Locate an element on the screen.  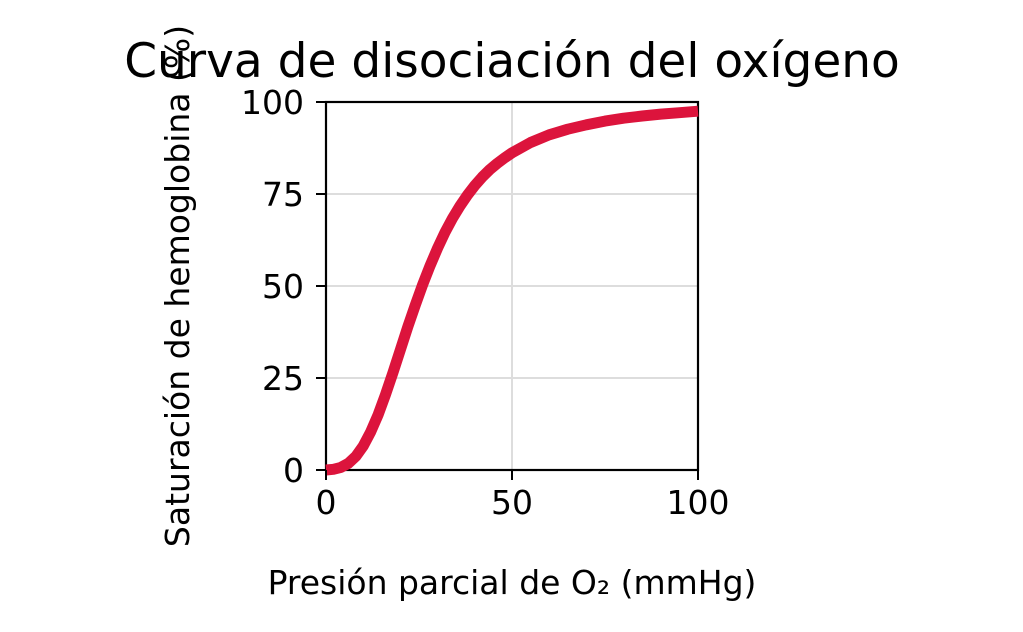
x-axis-label: Presión parcial de O₂ (mmHg) is located at coordinates (512, 582).